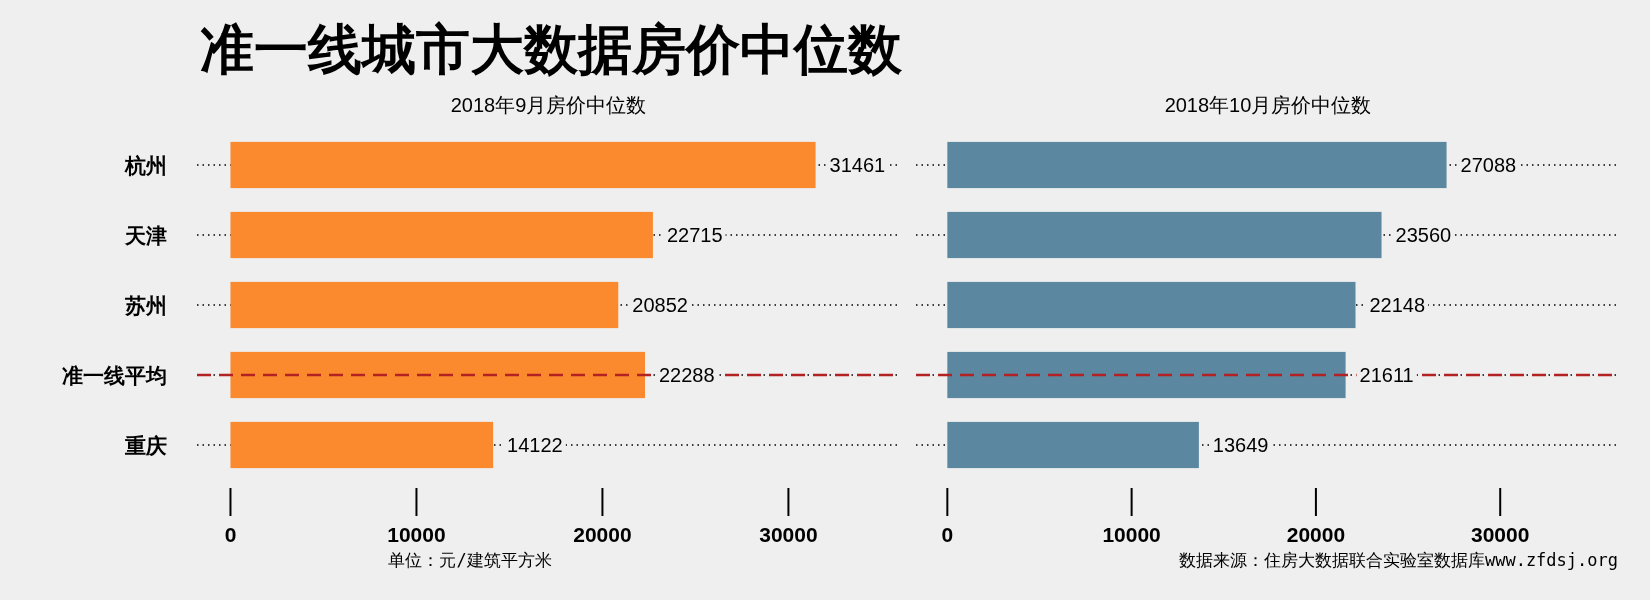 Image resolution: width=1650 pixels, height=600 pixels. What do you see at coordinates (686, 375) in the screenshot?
I see `data-label: 22288` at bounding box center [686, 375].